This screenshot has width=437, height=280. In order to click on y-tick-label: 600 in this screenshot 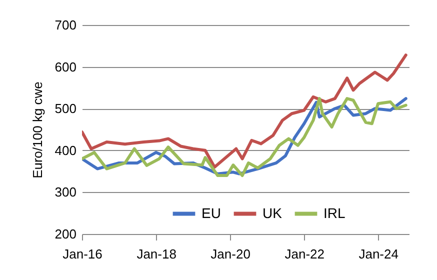, I will do `click(65, 66)`.